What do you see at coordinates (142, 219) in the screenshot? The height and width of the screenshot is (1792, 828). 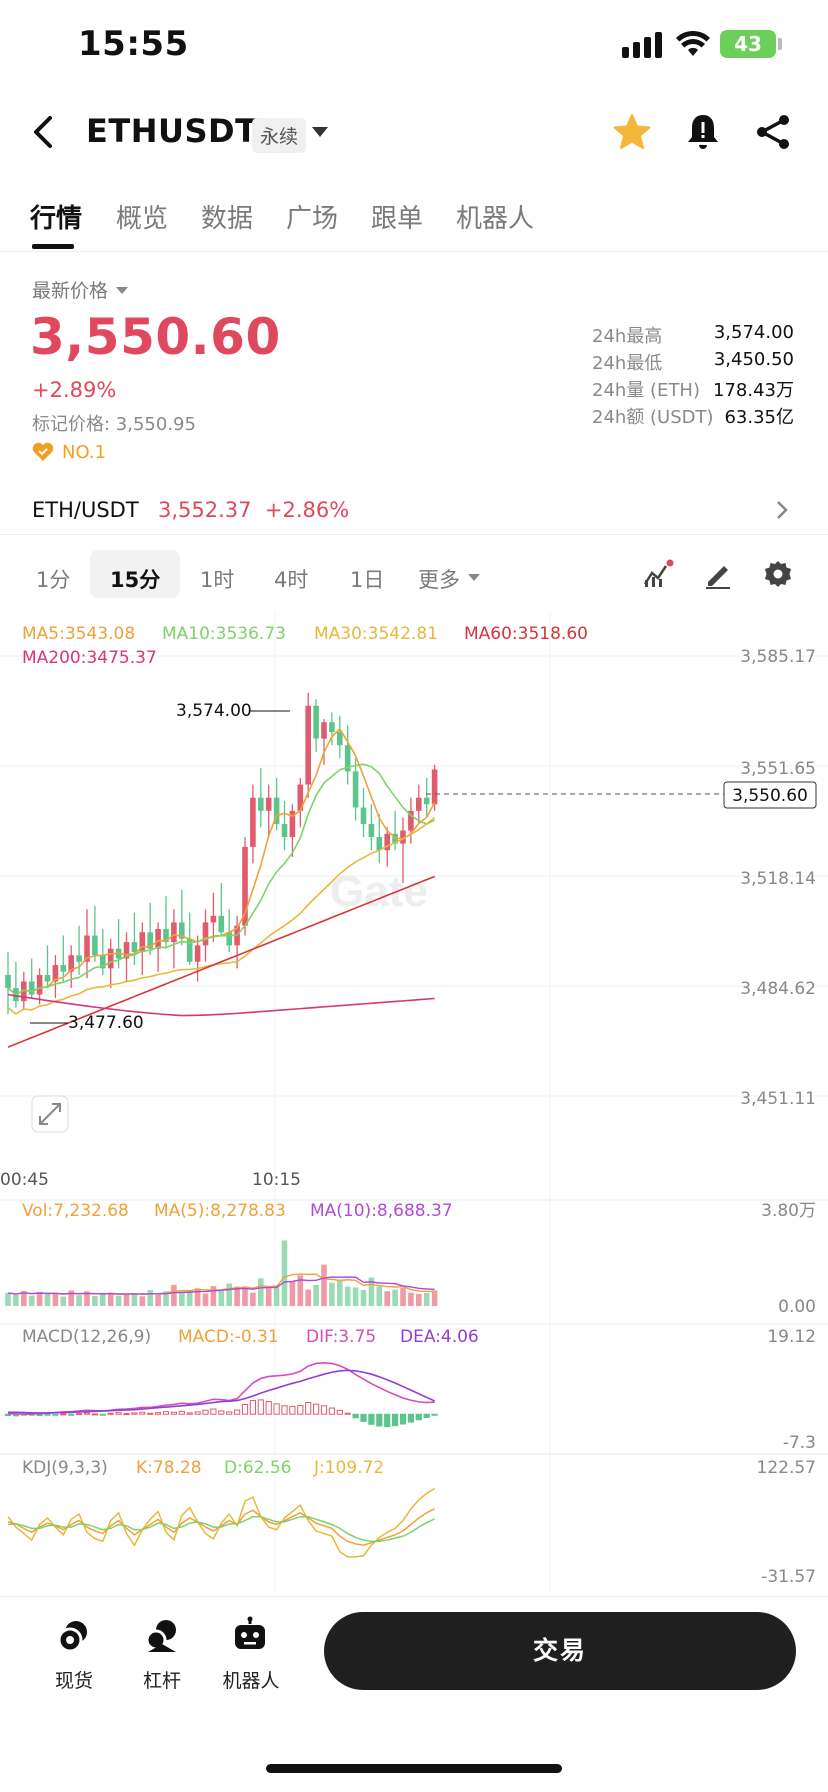 I see `tab-overview: 概览` at bounding box center [142, 219].